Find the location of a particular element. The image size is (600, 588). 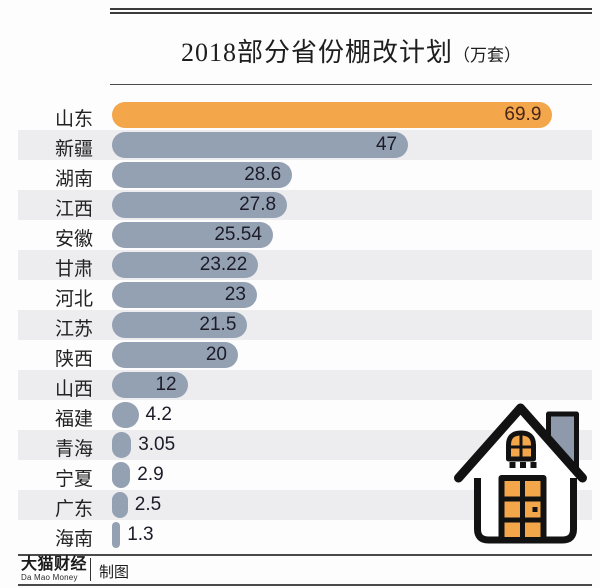

bar: 69.9 is located at coordinates (332, 115).